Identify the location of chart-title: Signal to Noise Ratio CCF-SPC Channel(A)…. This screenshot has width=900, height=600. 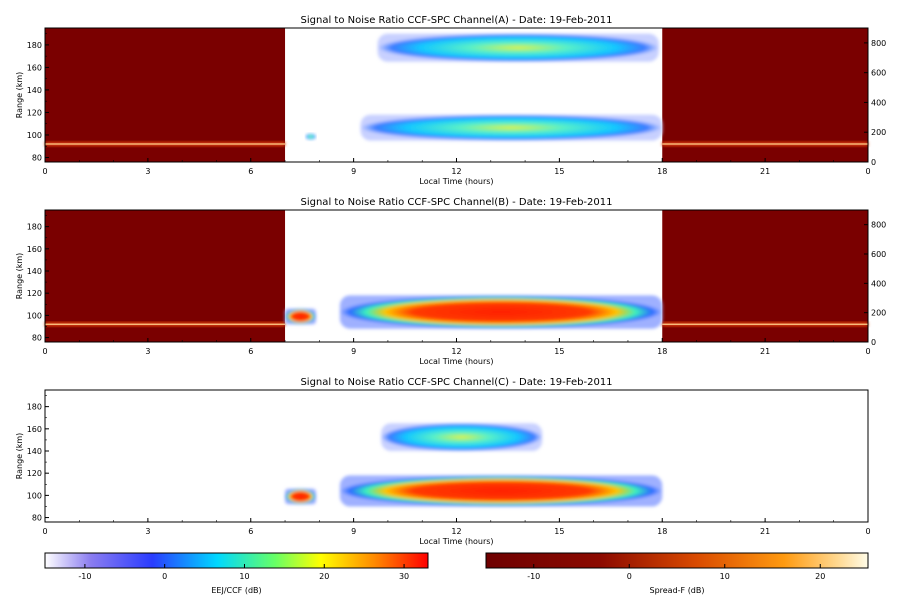
(457, 20).